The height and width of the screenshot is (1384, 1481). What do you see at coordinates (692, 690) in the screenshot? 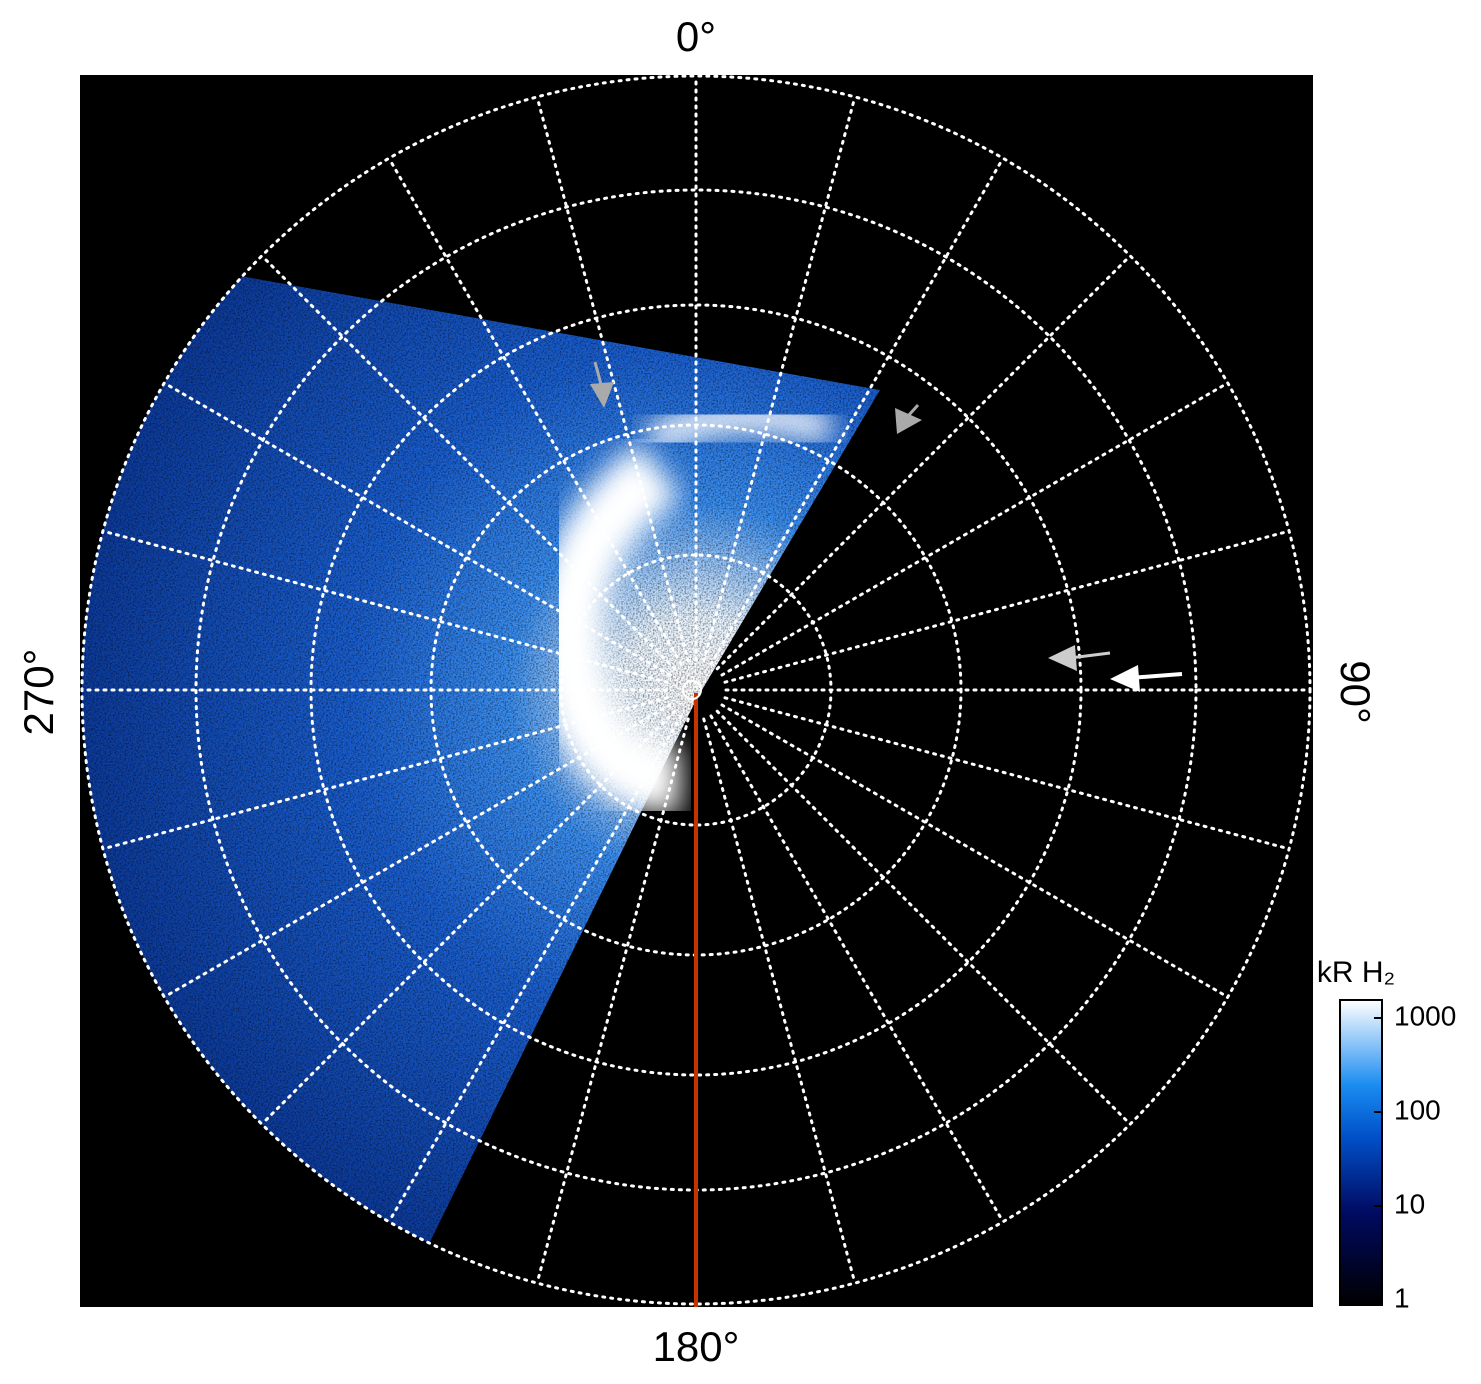
I see `pole-marker` at bounding box center [692, 690].